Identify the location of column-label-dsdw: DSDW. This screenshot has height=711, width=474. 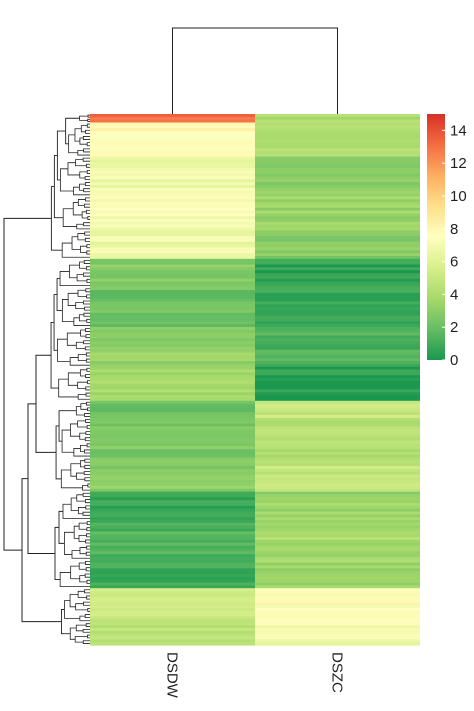
(172, 675).